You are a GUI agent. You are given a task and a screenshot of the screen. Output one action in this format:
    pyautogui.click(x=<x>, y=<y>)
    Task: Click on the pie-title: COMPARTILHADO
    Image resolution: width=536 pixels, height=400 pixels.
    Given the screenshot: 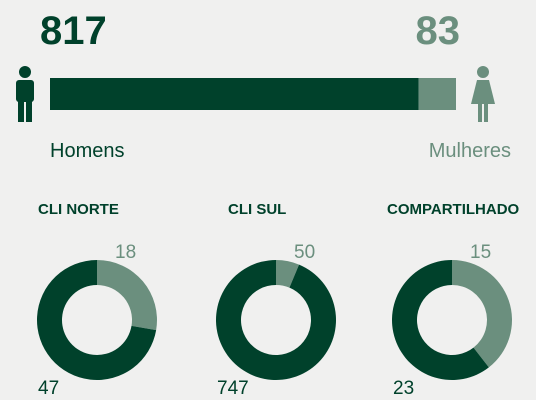 What is the action you would take?
    pyautogui.click(x=453, y=209)
    